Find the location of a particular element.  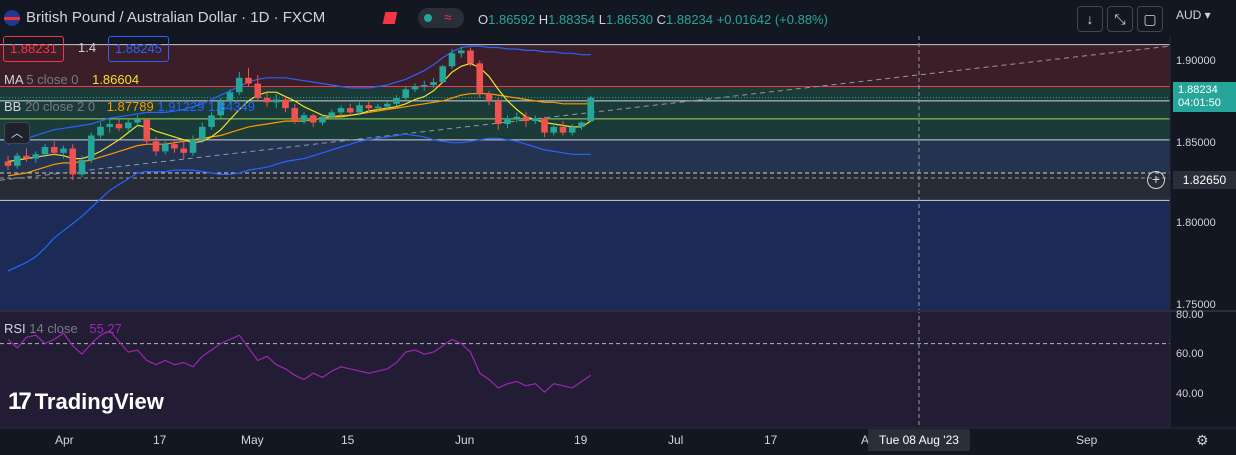

tradingview-logo: 17 TradingView is located at coordinates (86, 401).